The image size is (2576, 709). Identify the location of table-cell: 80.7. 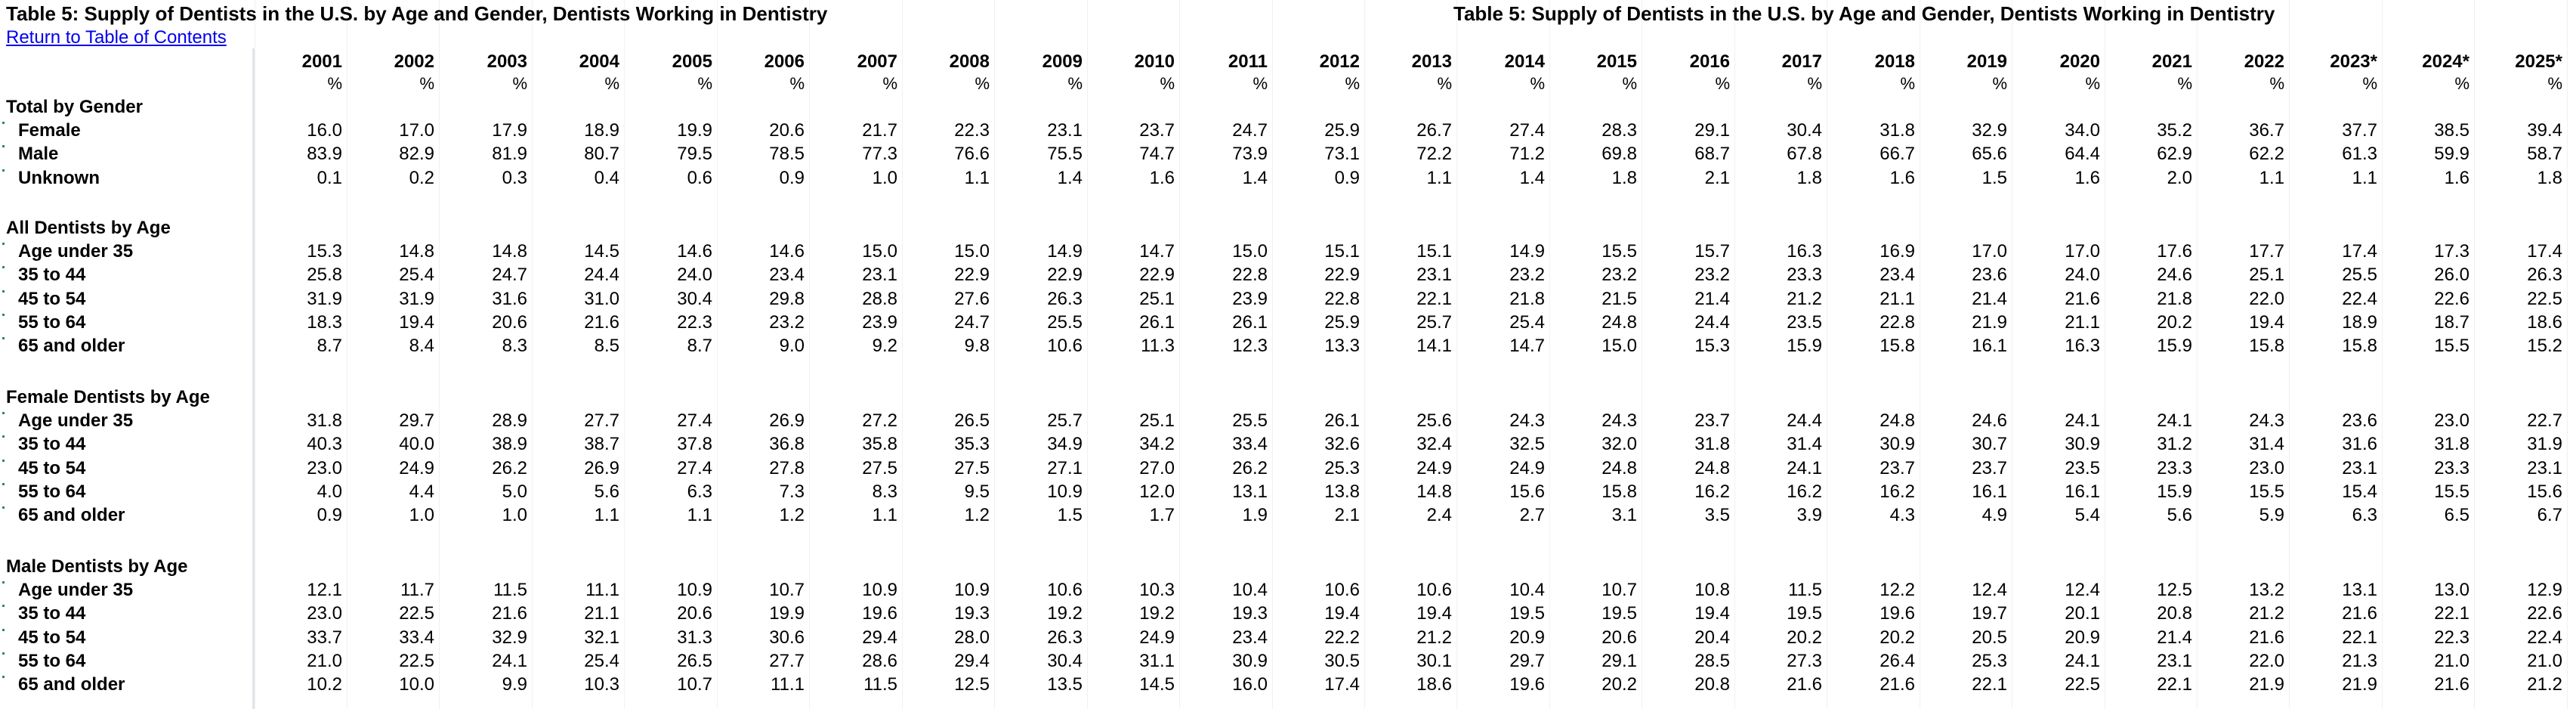
(601, 154).